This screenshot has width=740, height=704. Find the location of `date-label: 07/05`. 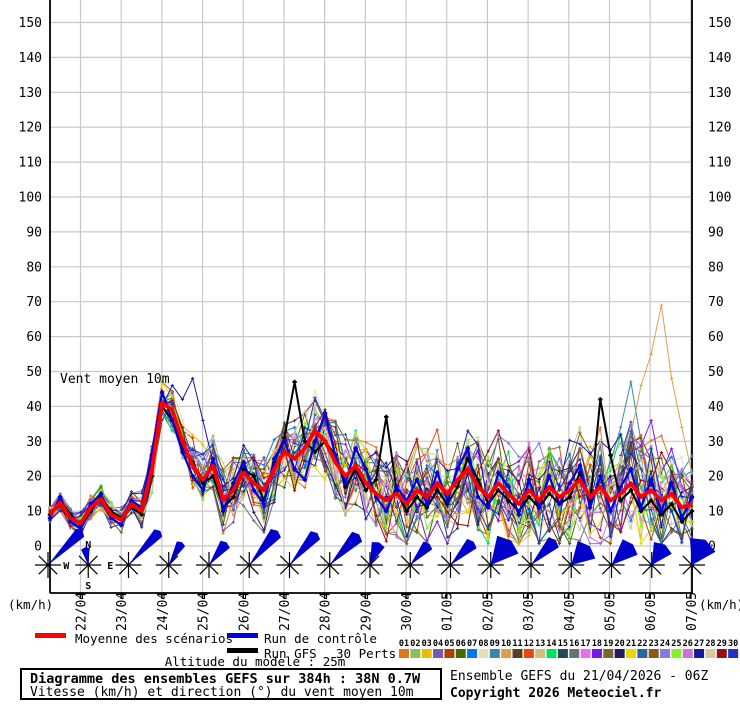

date-label: 07/05 is located at coordinates (692, 611).